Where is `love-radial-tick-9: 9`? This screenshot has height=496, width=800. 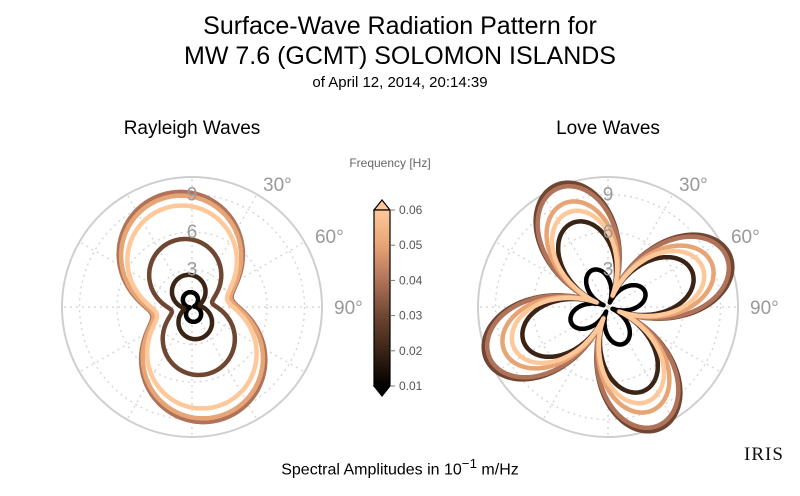 love-radial-tick-9: 9 is located at coordinates (608, 195).